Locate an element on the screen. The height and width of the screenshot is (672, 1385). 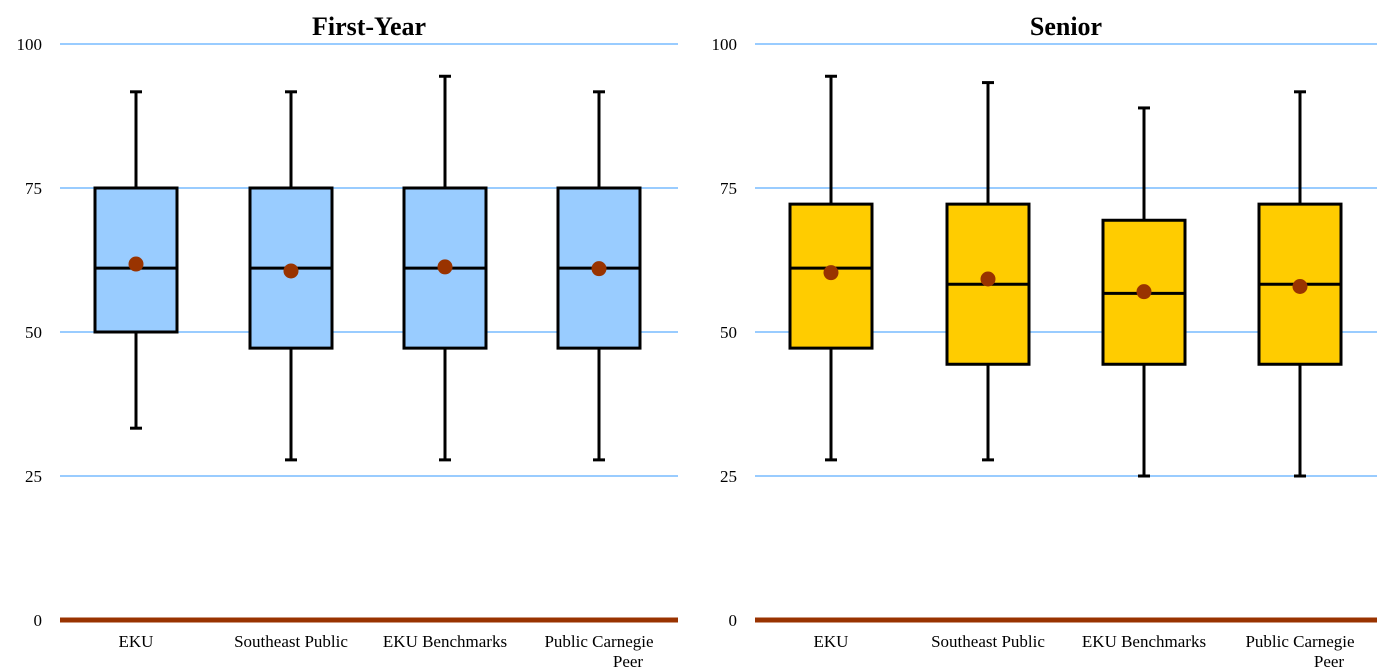
iqr-box is located at coordinates (136, 260).